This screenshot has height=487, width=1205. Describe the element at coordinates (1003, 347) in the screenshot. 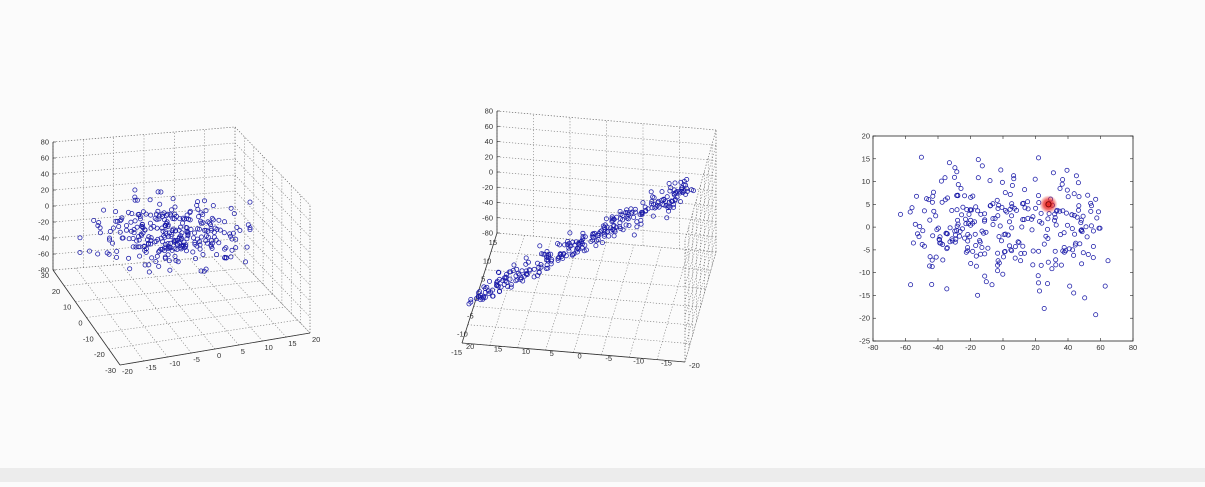

I see `x-tick-label: 0` at that location.